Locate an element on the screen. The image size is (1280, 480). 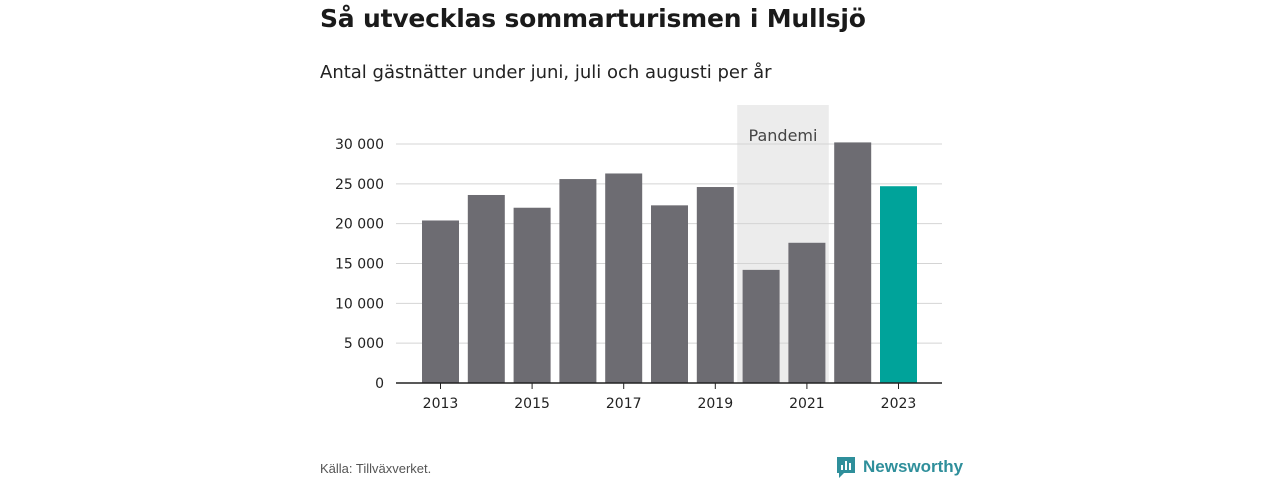
bar-2017 is located at coordinates (624, 278).